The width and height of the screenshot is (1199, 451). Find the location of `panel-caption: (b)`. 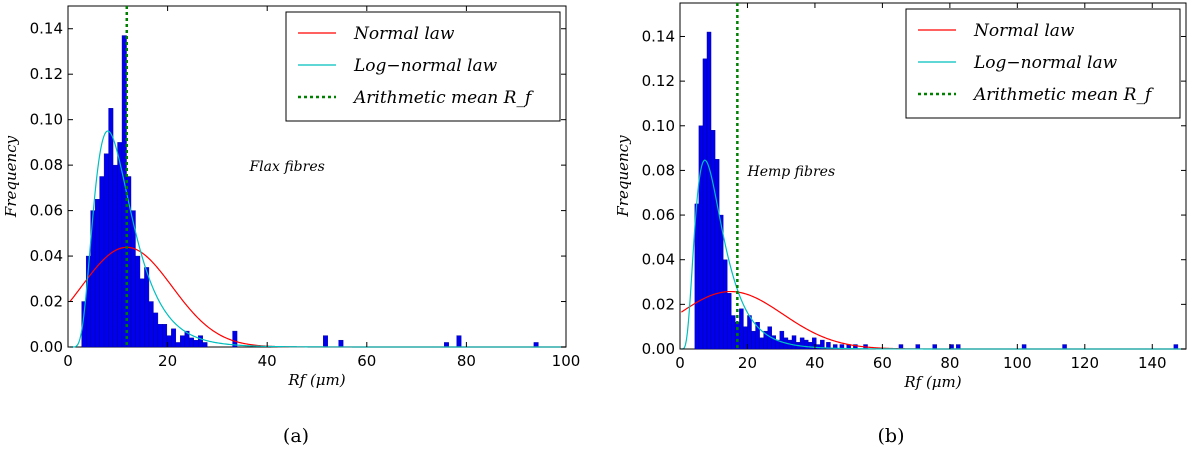

panel-caption: (b) is located at coordinates (891, 436).